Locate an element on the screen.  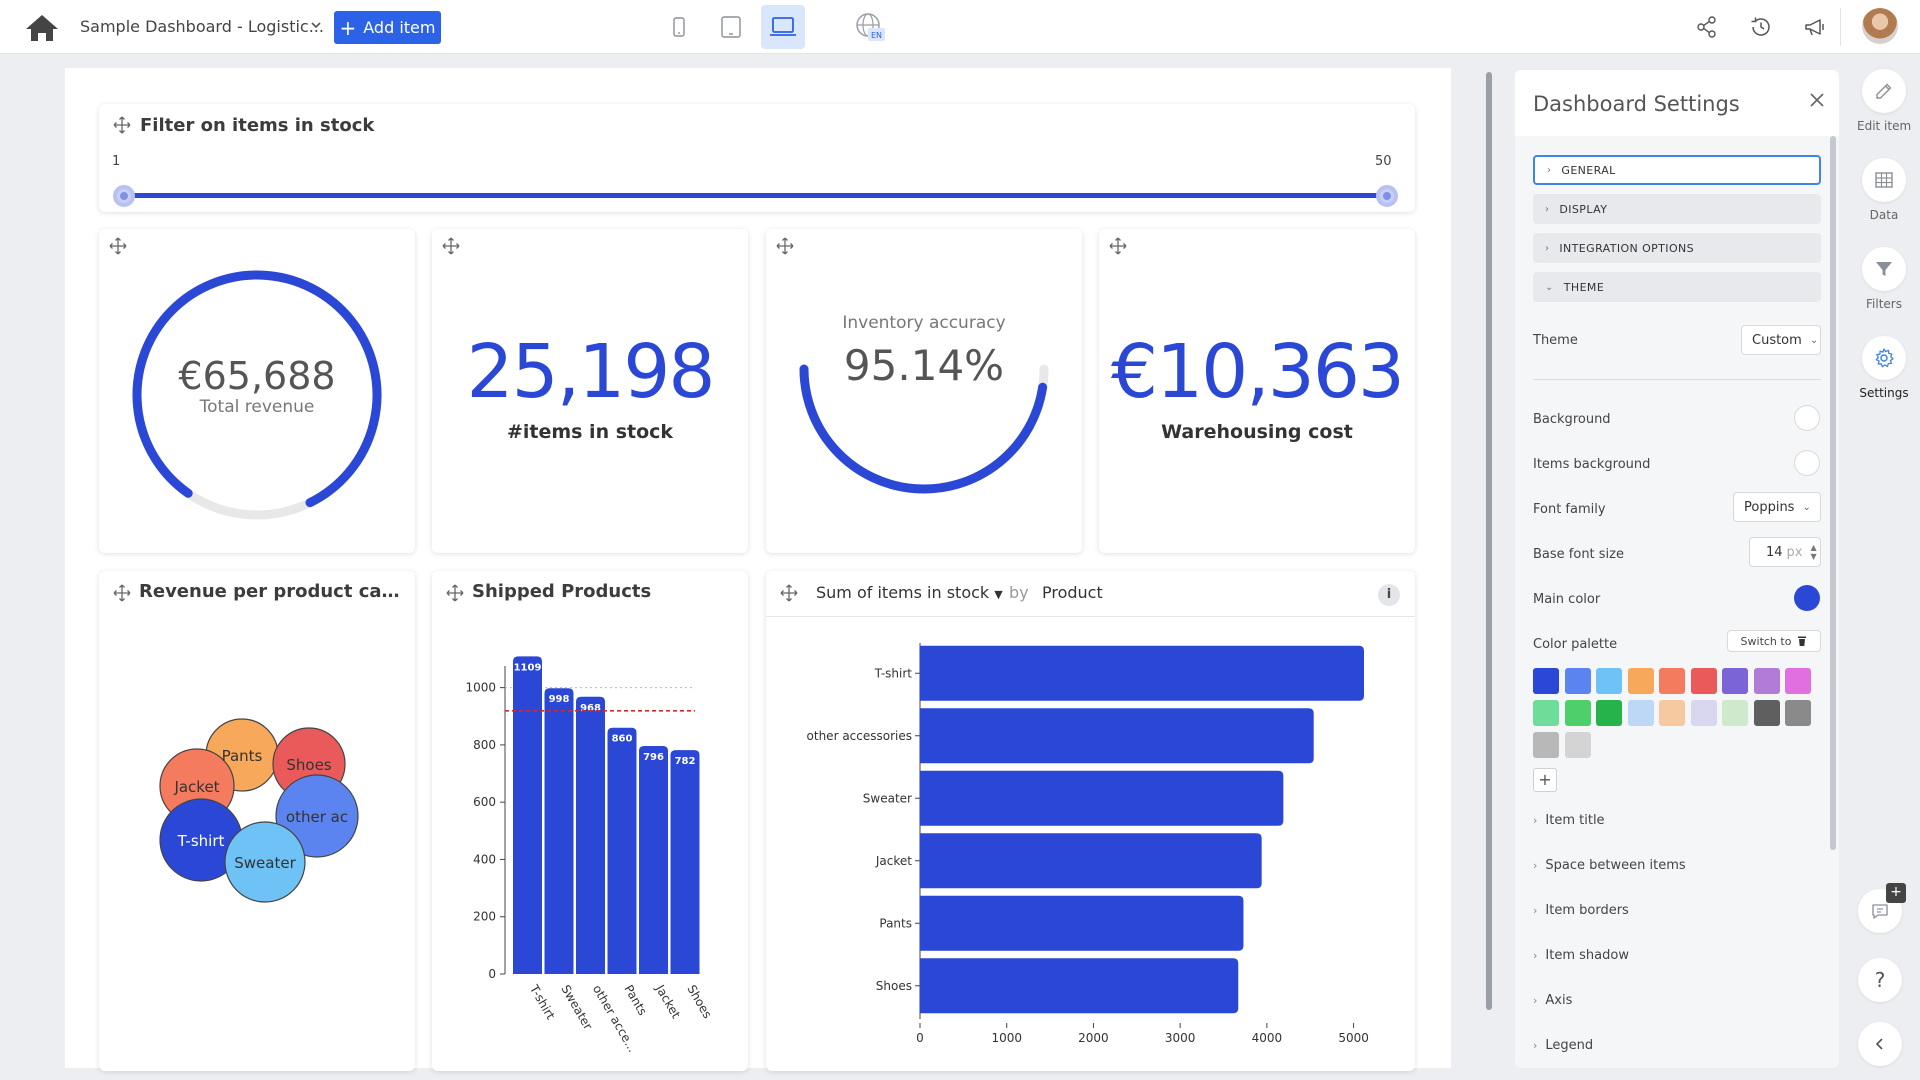
theme-select: Custom ⌄ is located at coordinates (1781, 340).